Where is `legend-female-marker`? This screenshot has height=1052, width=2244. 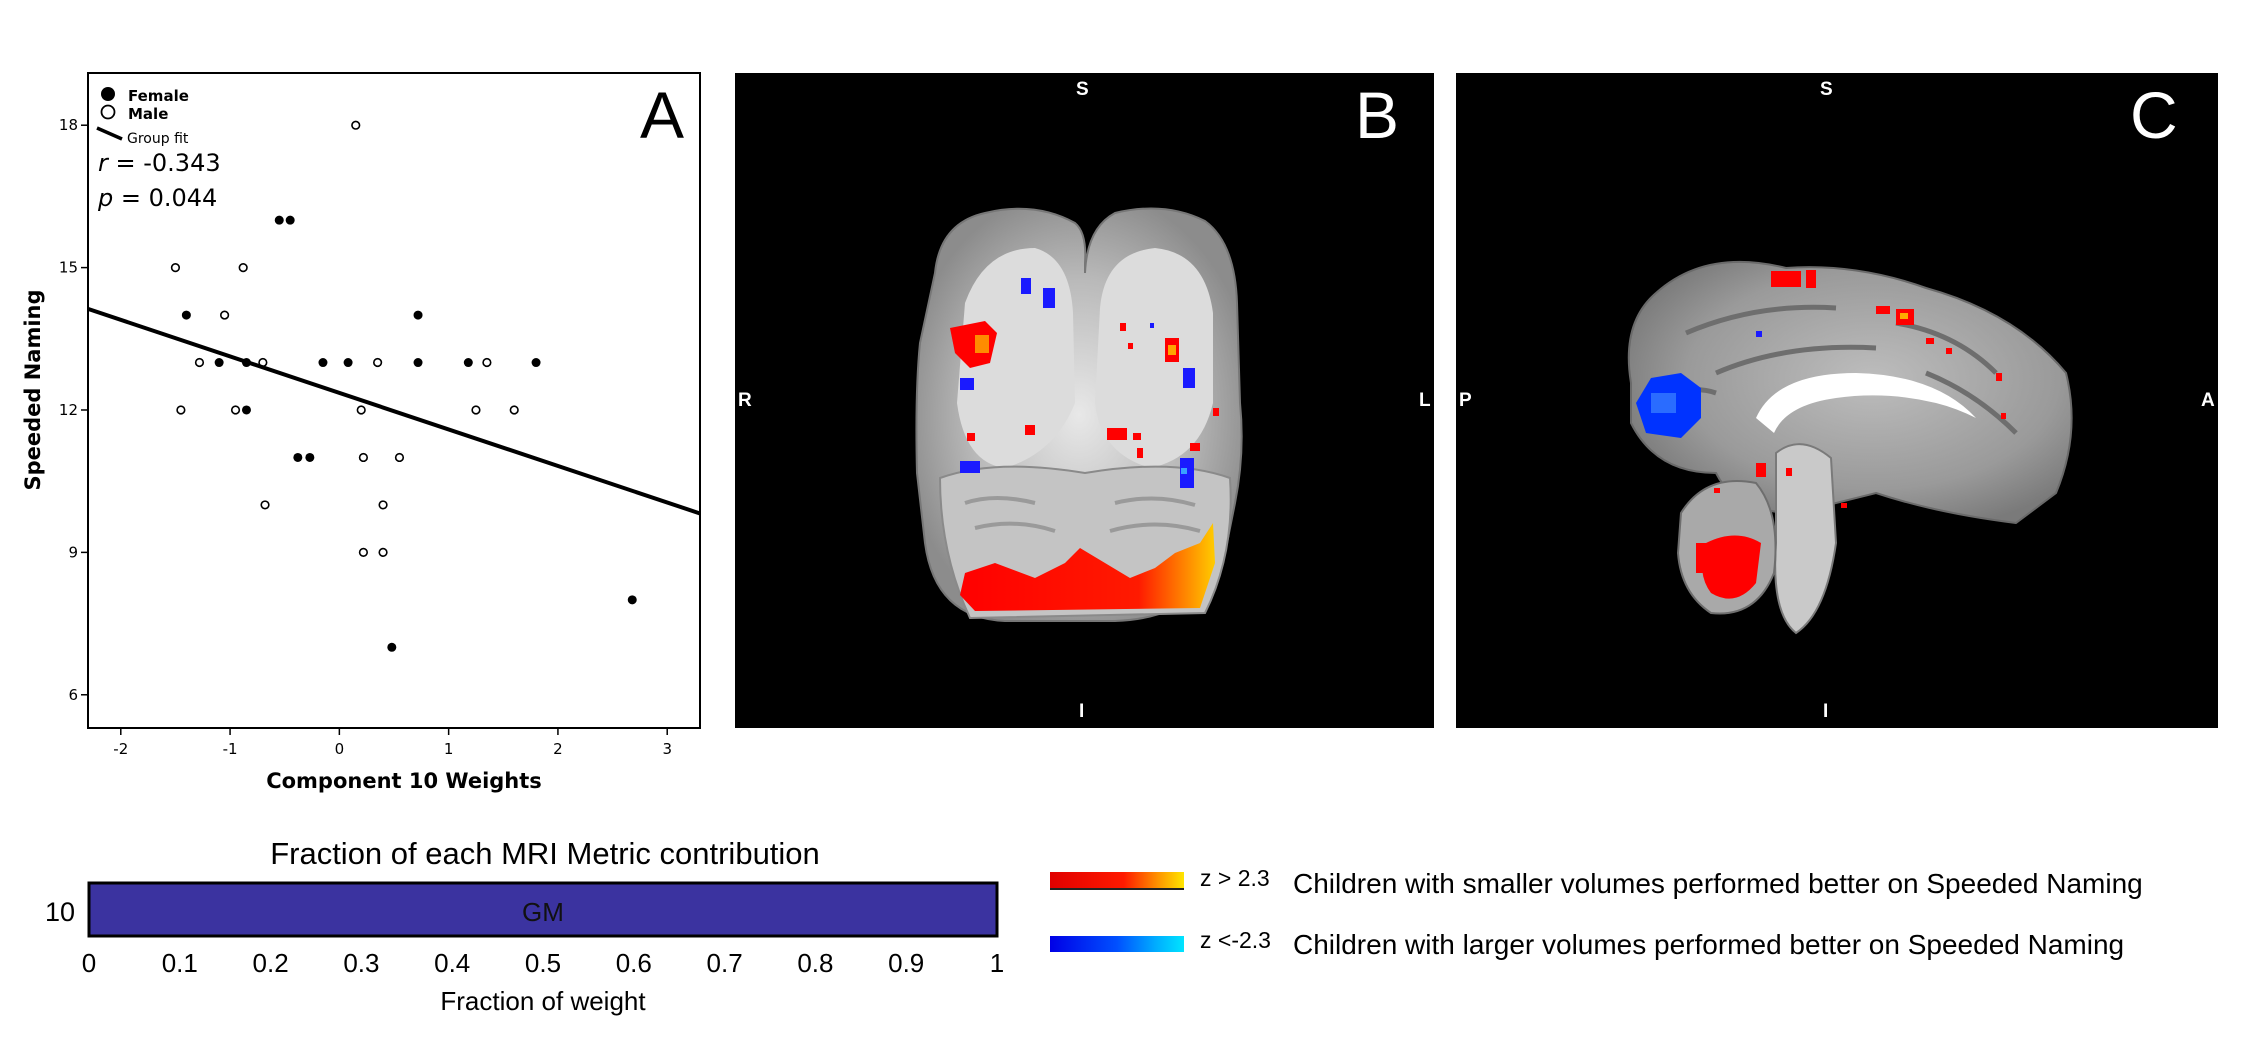
legend-female-marker is located at coordinates (108, 94).